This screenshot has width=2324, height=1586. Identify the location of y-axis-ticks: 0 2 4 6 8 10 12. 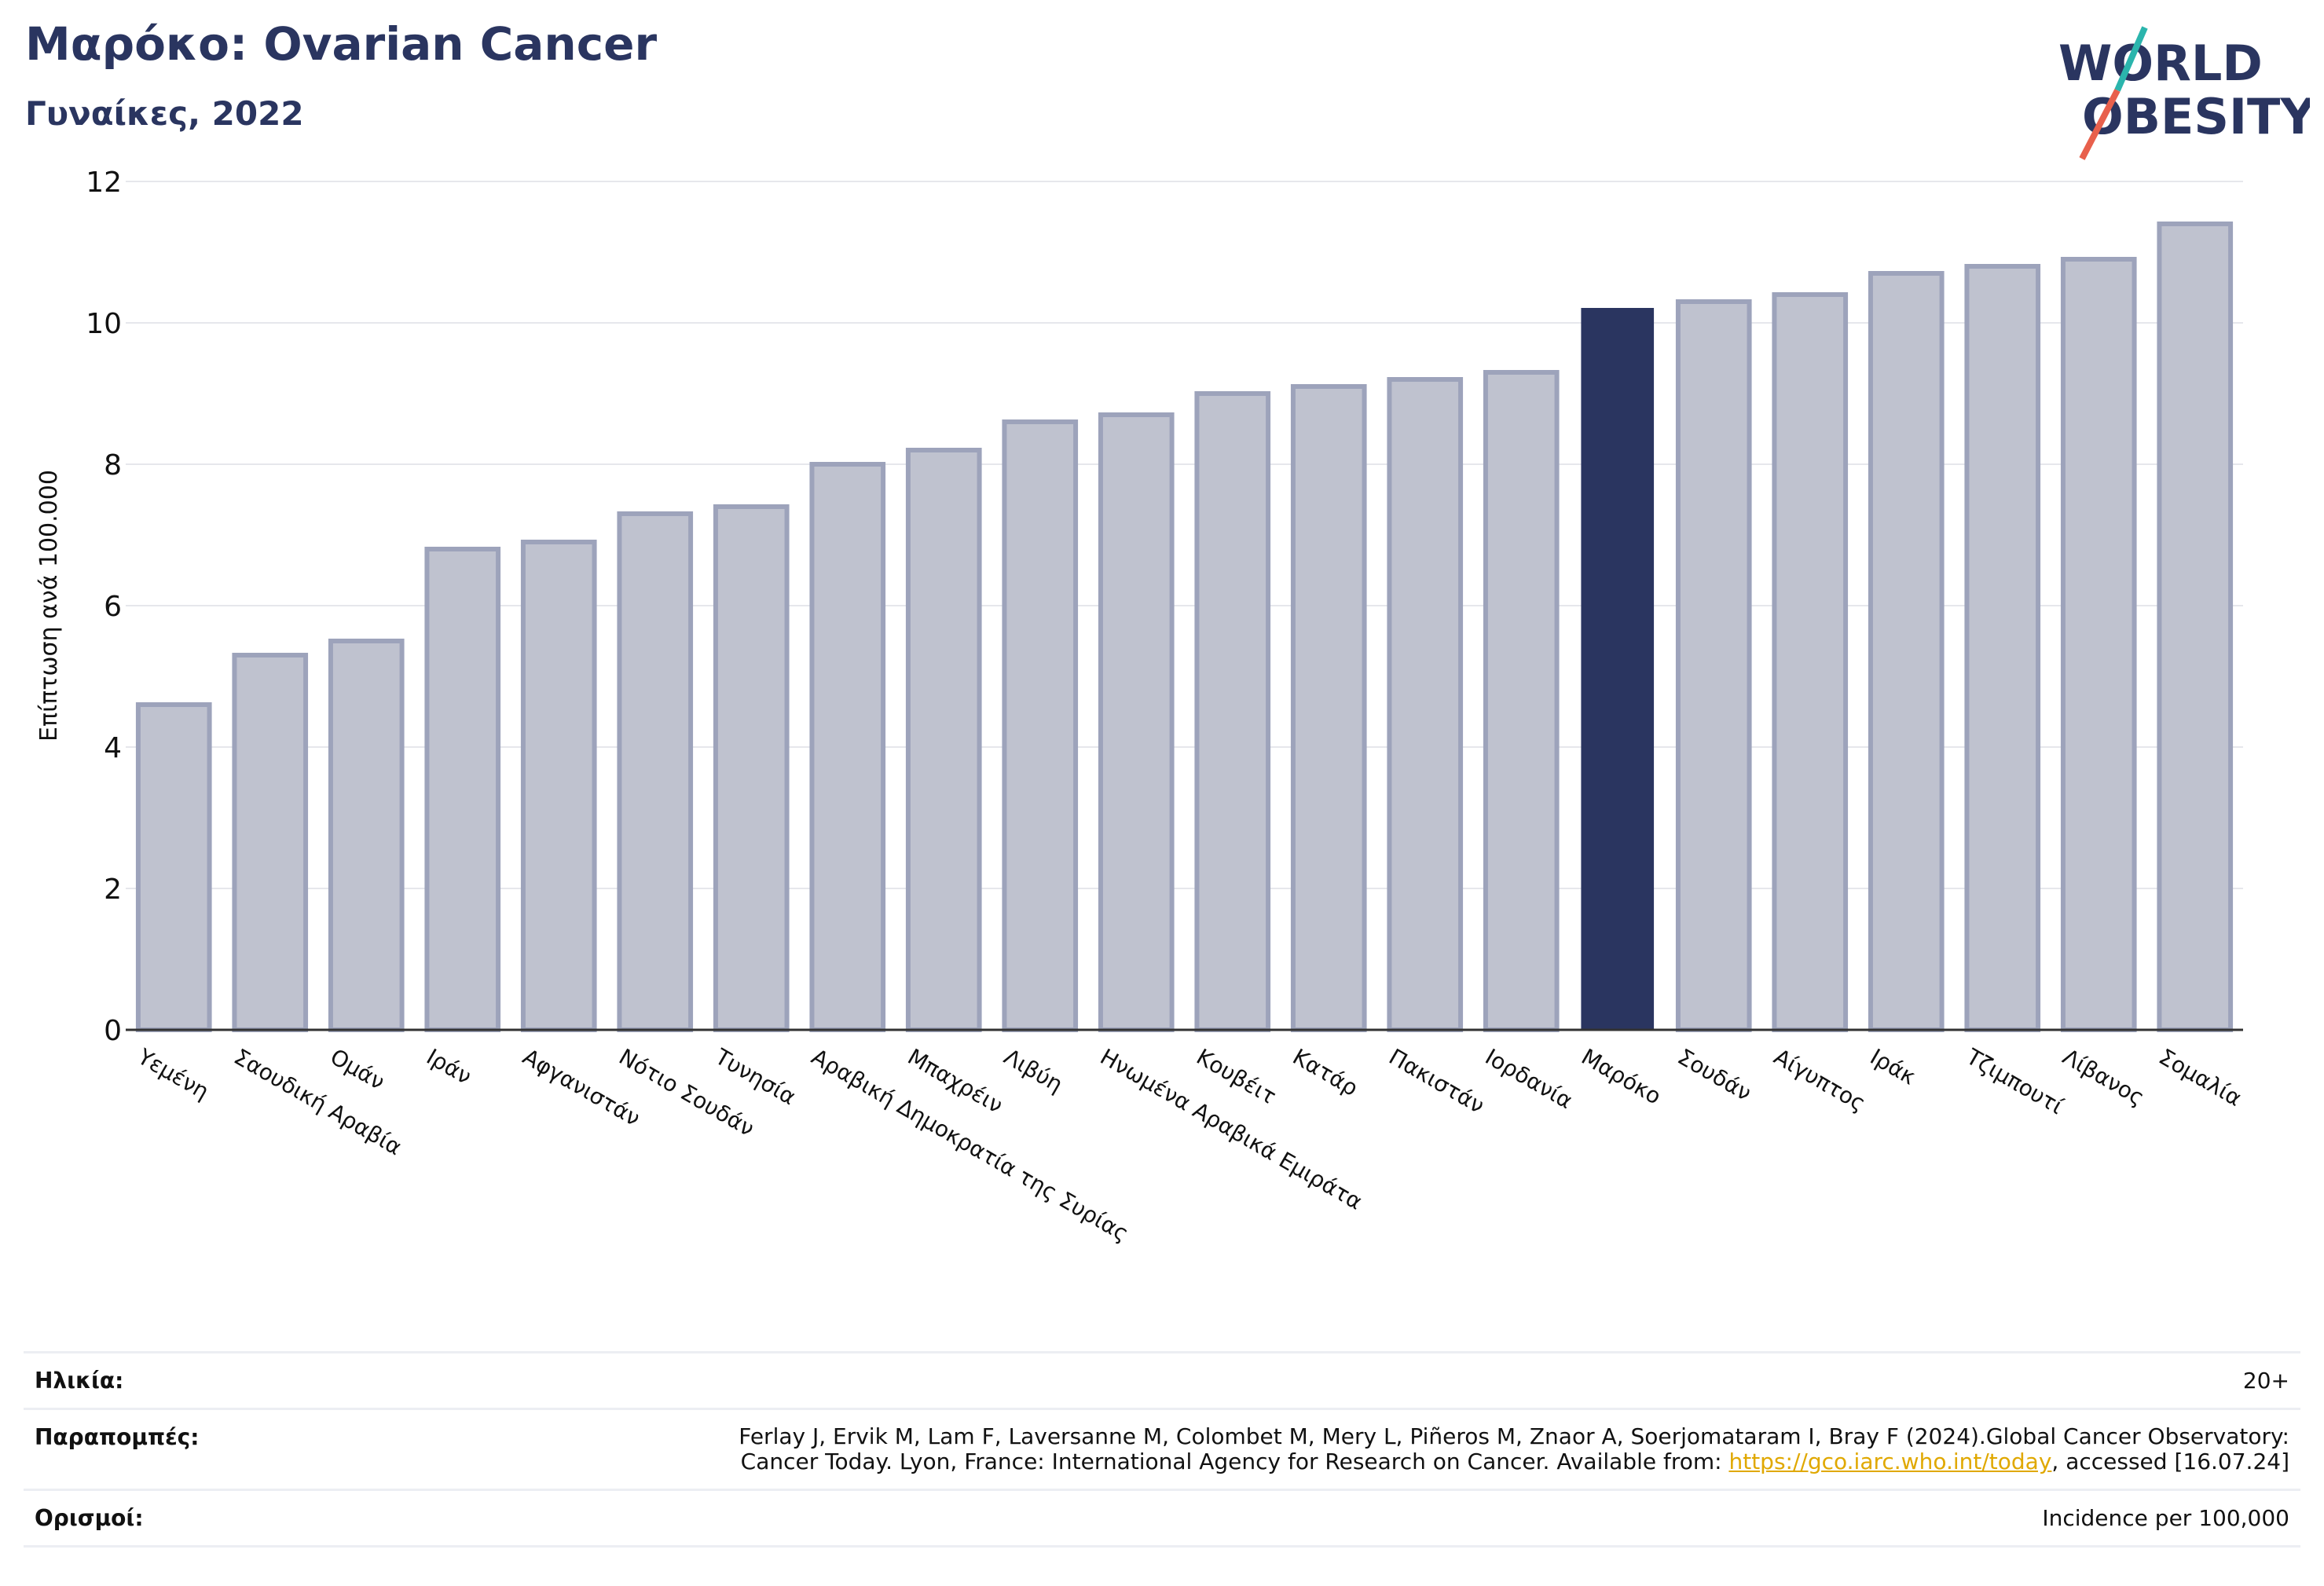
(104, 607).